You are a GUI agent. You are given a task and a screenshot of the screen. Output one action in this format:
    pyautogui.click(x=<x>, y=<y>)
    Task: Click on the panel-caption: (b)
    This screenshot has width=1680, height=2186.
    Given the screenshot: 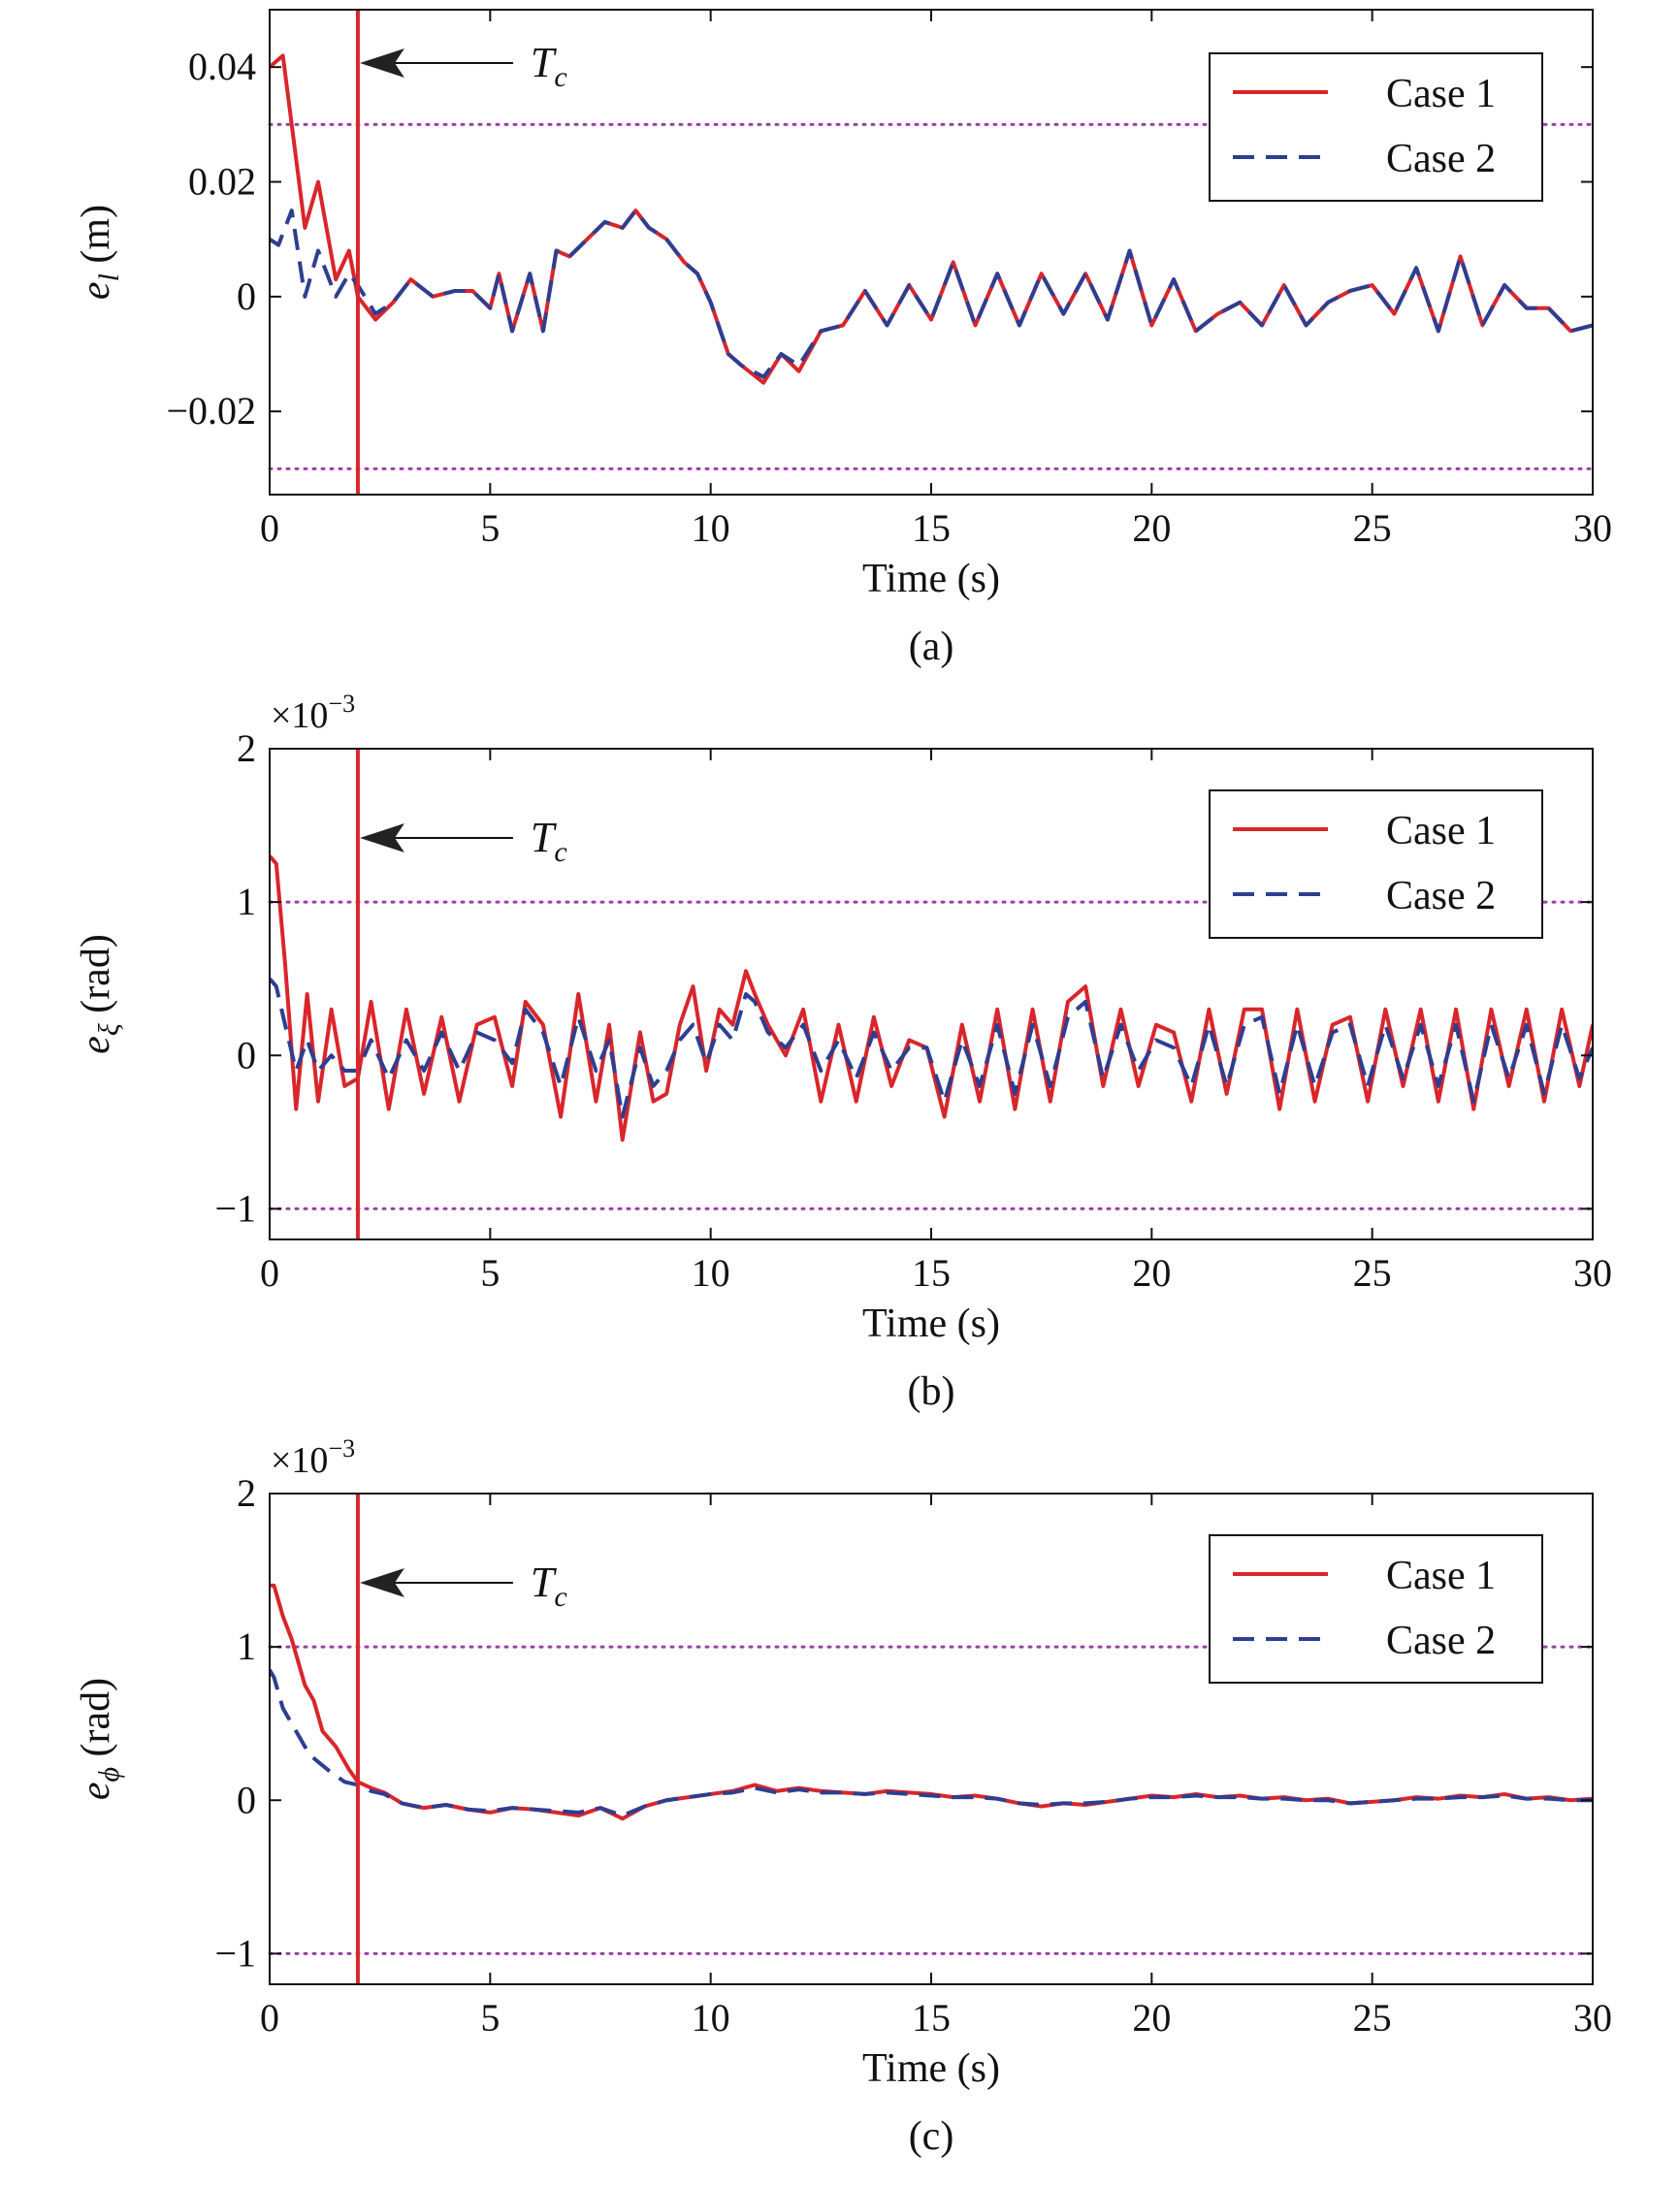 What is the action you would take?
    pyautogui.click(x=931, y=1391)
    